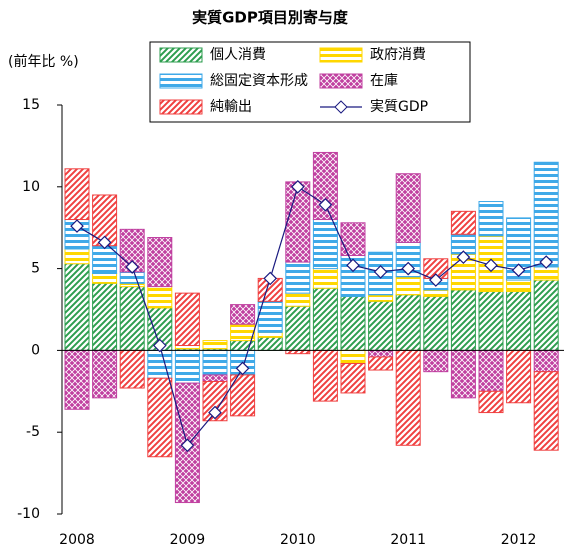 Image resolution: width=564 pixels, height=554 pixels. Describe the element at coordinates (341, 107) in the screenshot. I see `legend-marker` at that location.